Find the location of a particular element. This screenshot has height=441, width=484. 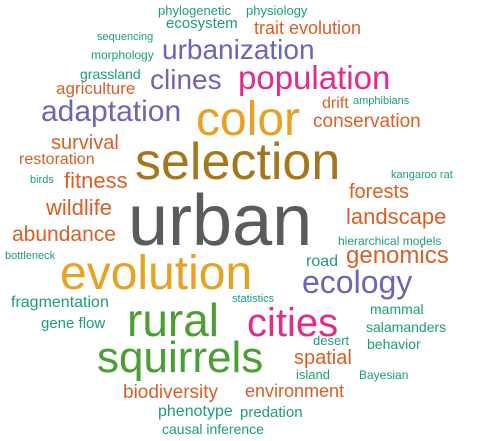

word-sequencing: sequencing is located at coordinates (125, 37).